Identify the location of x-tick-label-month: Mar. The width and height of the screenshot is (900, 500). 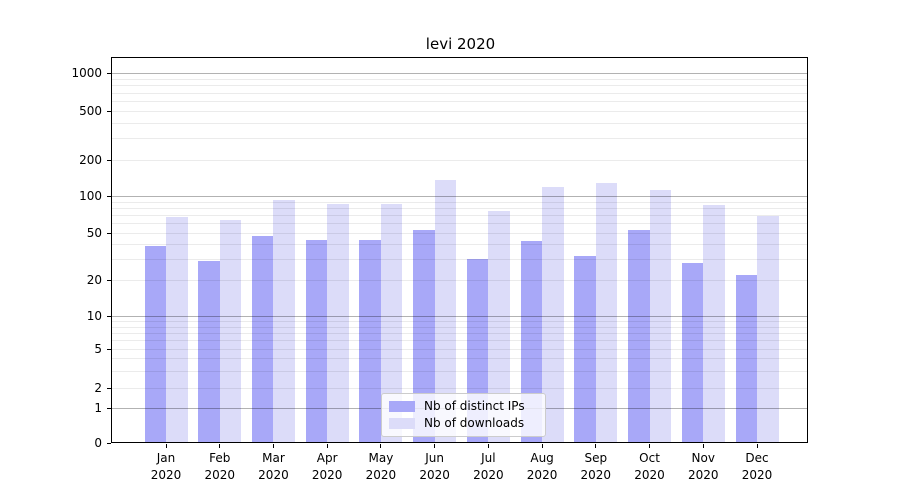
(273, 458).